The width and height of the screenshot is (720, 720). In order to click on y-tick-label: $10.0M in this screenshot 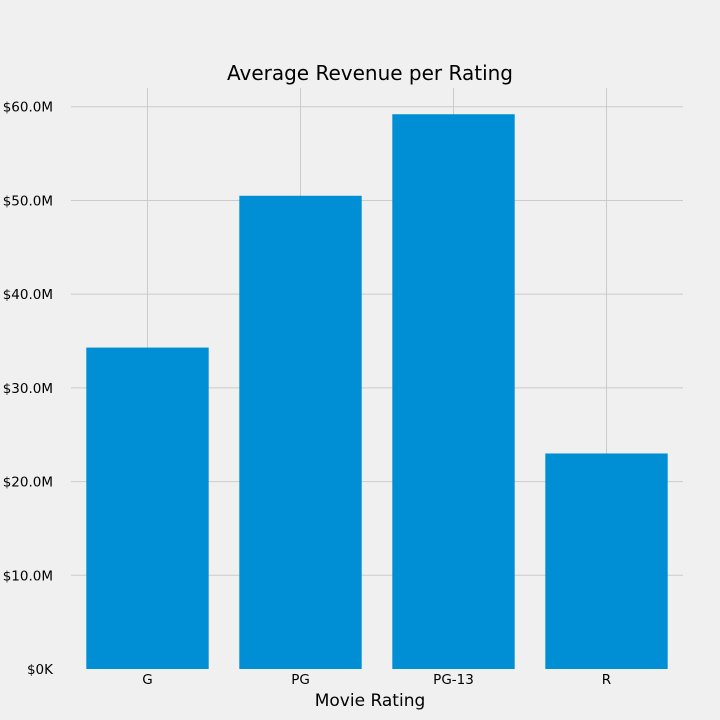, I will do `click(28, 576)`.